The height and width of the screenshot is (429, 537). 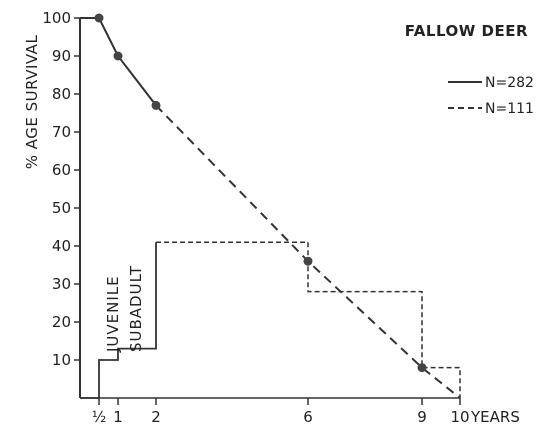 I want to click on legend: N=282 N=111, so click(x=491, y=96).